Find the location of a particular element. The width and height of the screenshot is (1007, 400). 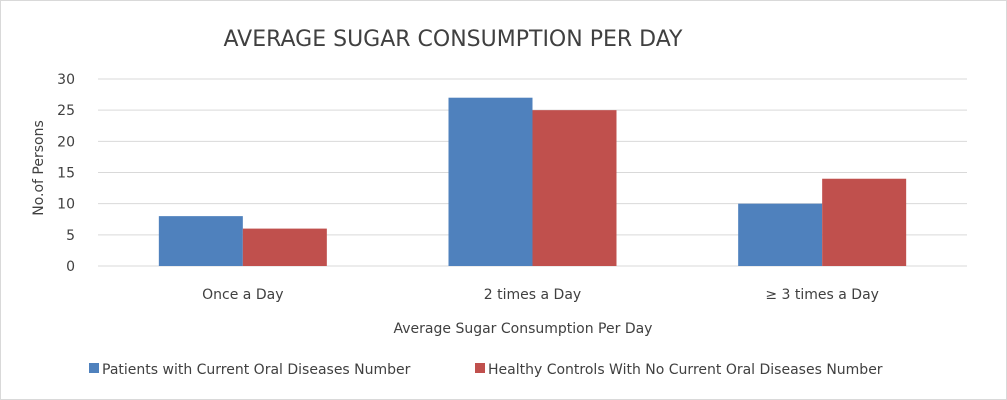

y-tick-label: 25 is located at coordinates (66, 111).